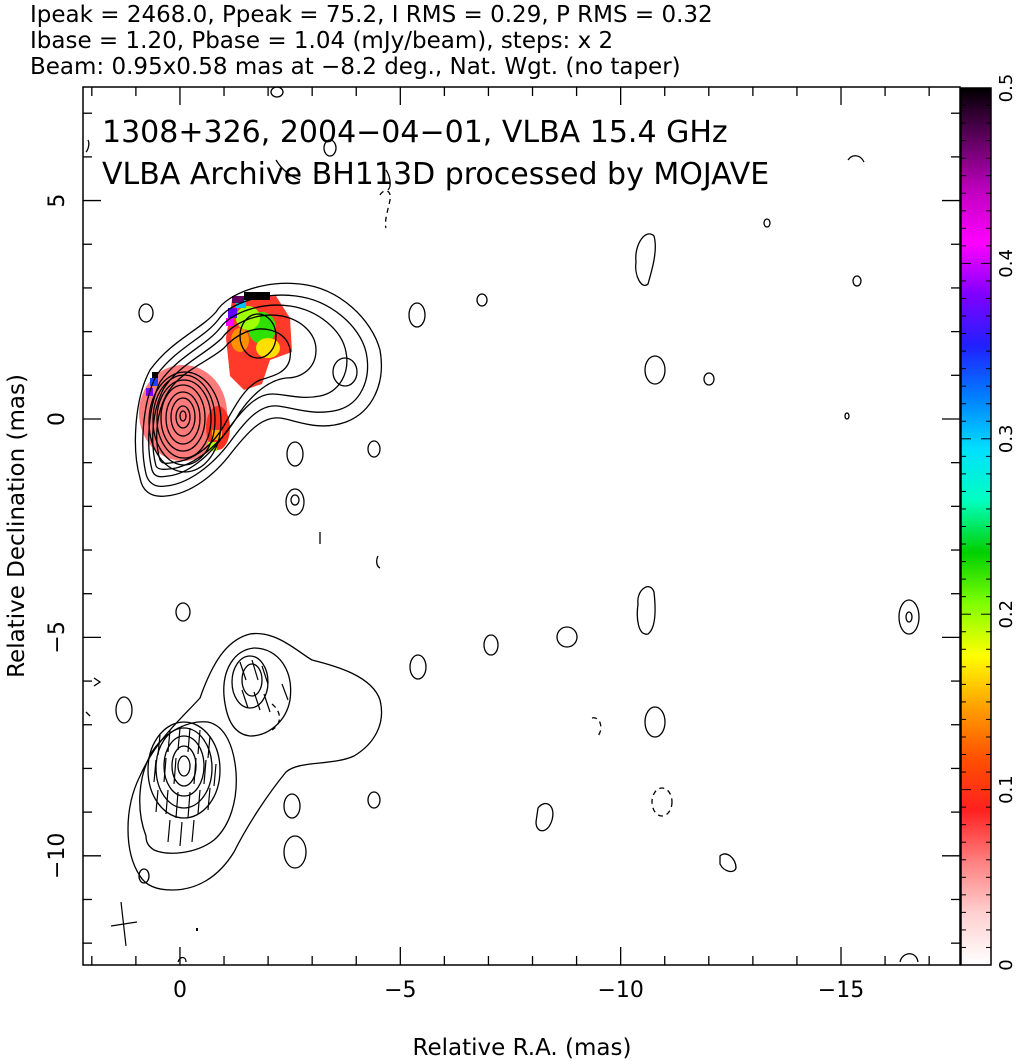 This screenshot has height=1061, width=1022. Describe the element at coordinates (57, 201) in the screenshot. I see `y-tick-label: 5` at that location.